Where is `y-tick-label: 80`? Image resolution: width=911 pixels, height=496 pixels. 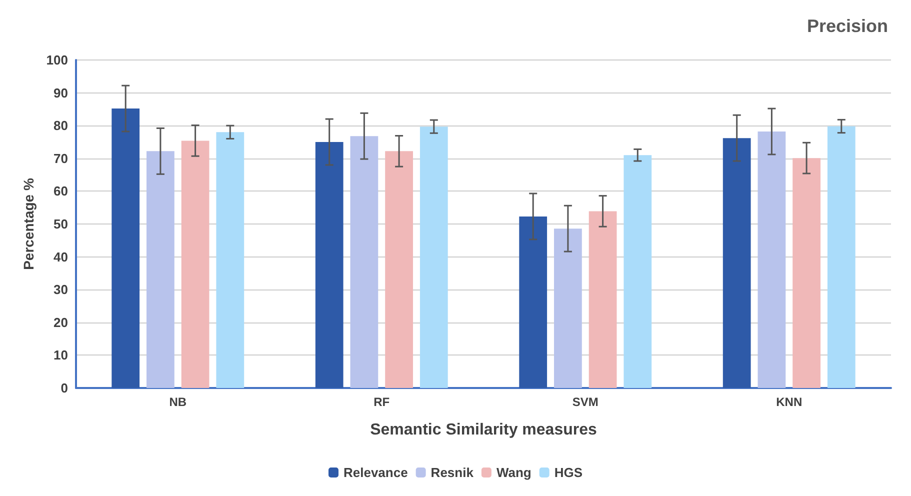 y-tick-label: 80 is located at coordinates (61, 126).